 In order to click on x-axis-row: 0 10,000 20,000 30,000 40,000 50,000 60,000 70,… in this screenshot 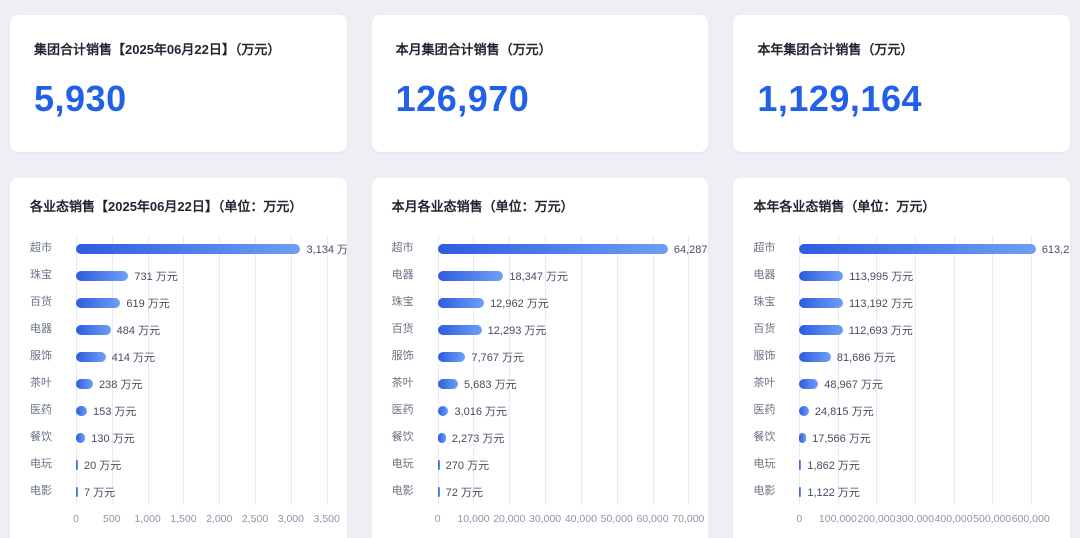, I will do `click(548, 520)`.